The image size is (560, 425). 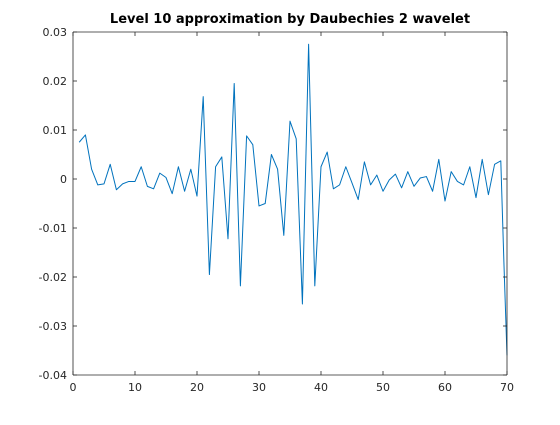 I want to click on x-tick-label: 50, so click(x=383, y=387).